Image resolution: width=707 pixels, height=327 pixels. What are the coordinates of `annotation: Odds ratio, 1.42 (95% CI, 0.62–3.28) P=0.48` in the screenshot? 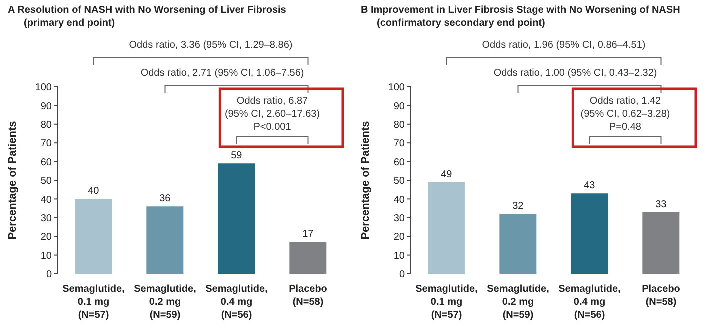 It's located at (625, 114).